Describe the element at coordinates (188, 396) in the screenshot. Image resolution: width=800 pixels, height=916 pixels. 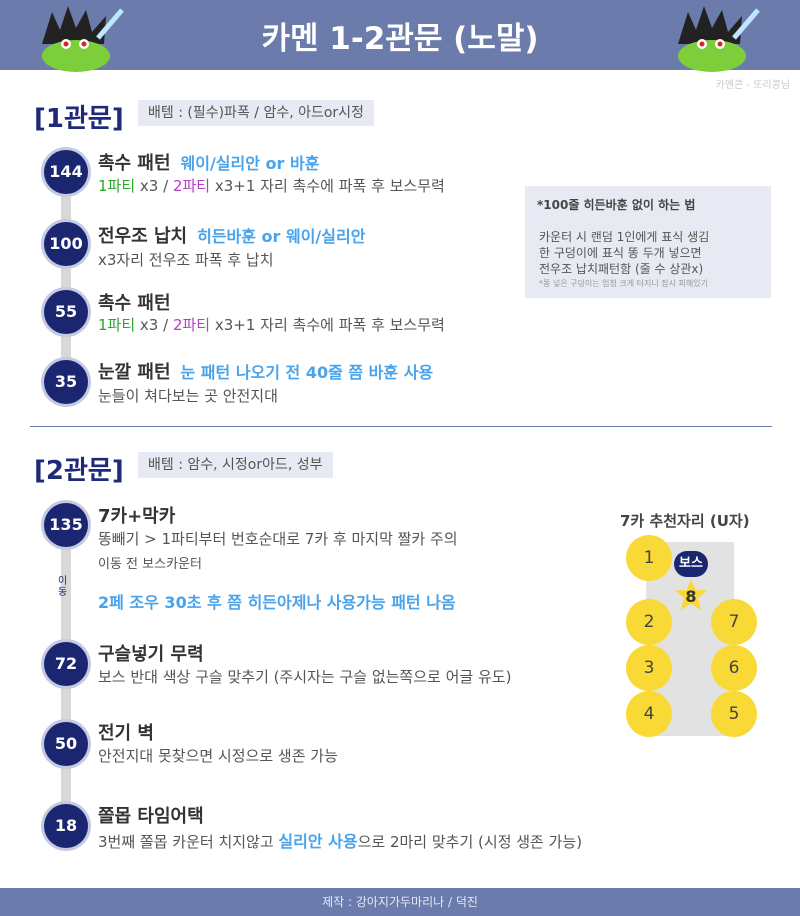
I see `pattern-desc: 눈들이 쳐다보는 곳 안전지대` at that location.